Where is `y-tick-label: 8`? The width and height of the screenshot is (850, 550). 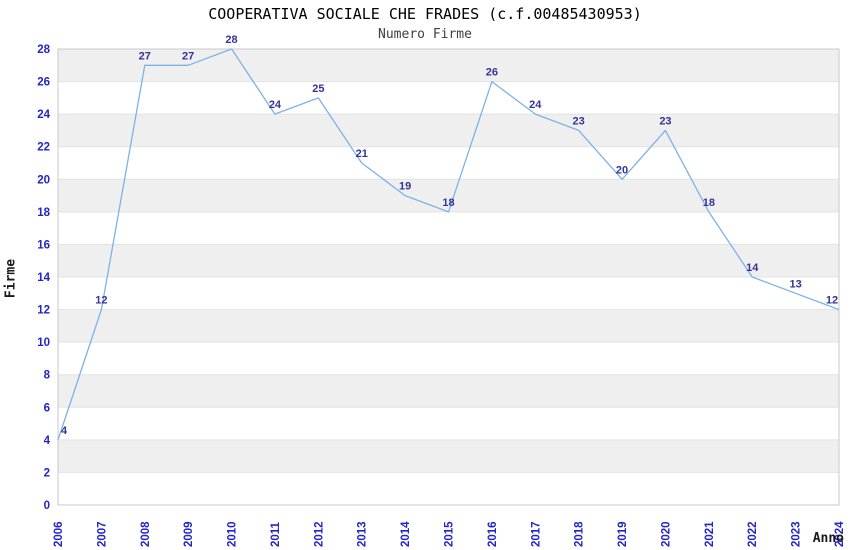 y-tick-label: 8 is located at coordinates (47, 376).